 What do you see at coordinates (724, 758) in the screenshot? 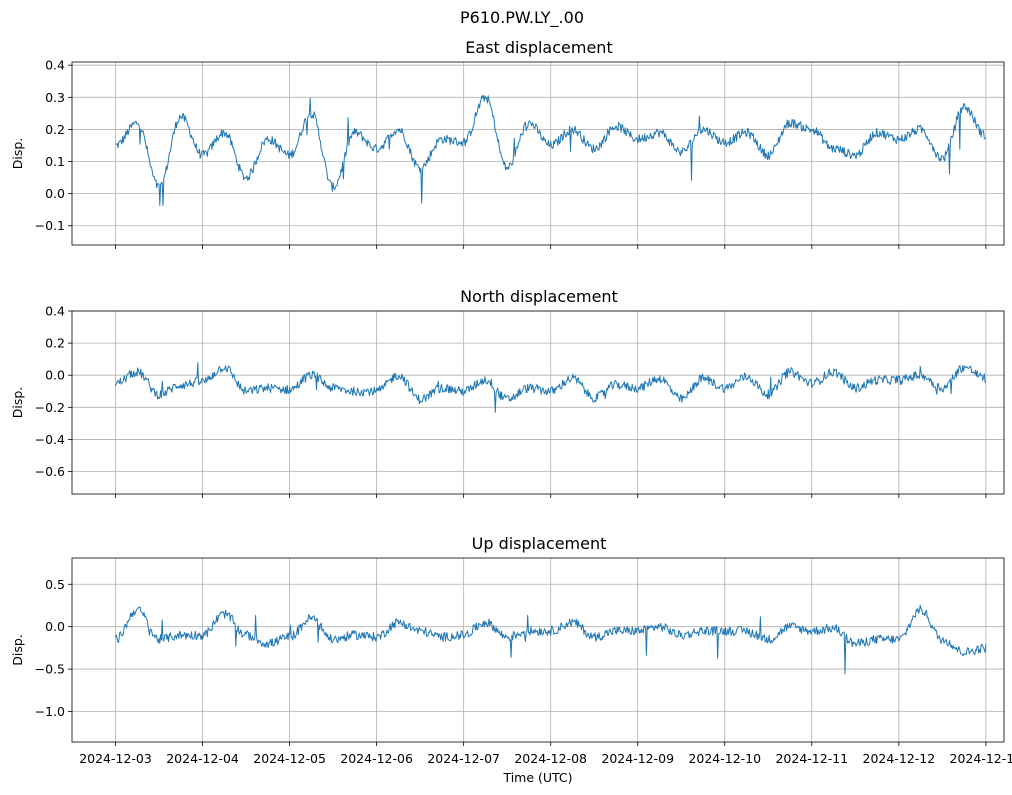
I see `x-tick-label: 2024-12-10` at bounding box center [724, 758].